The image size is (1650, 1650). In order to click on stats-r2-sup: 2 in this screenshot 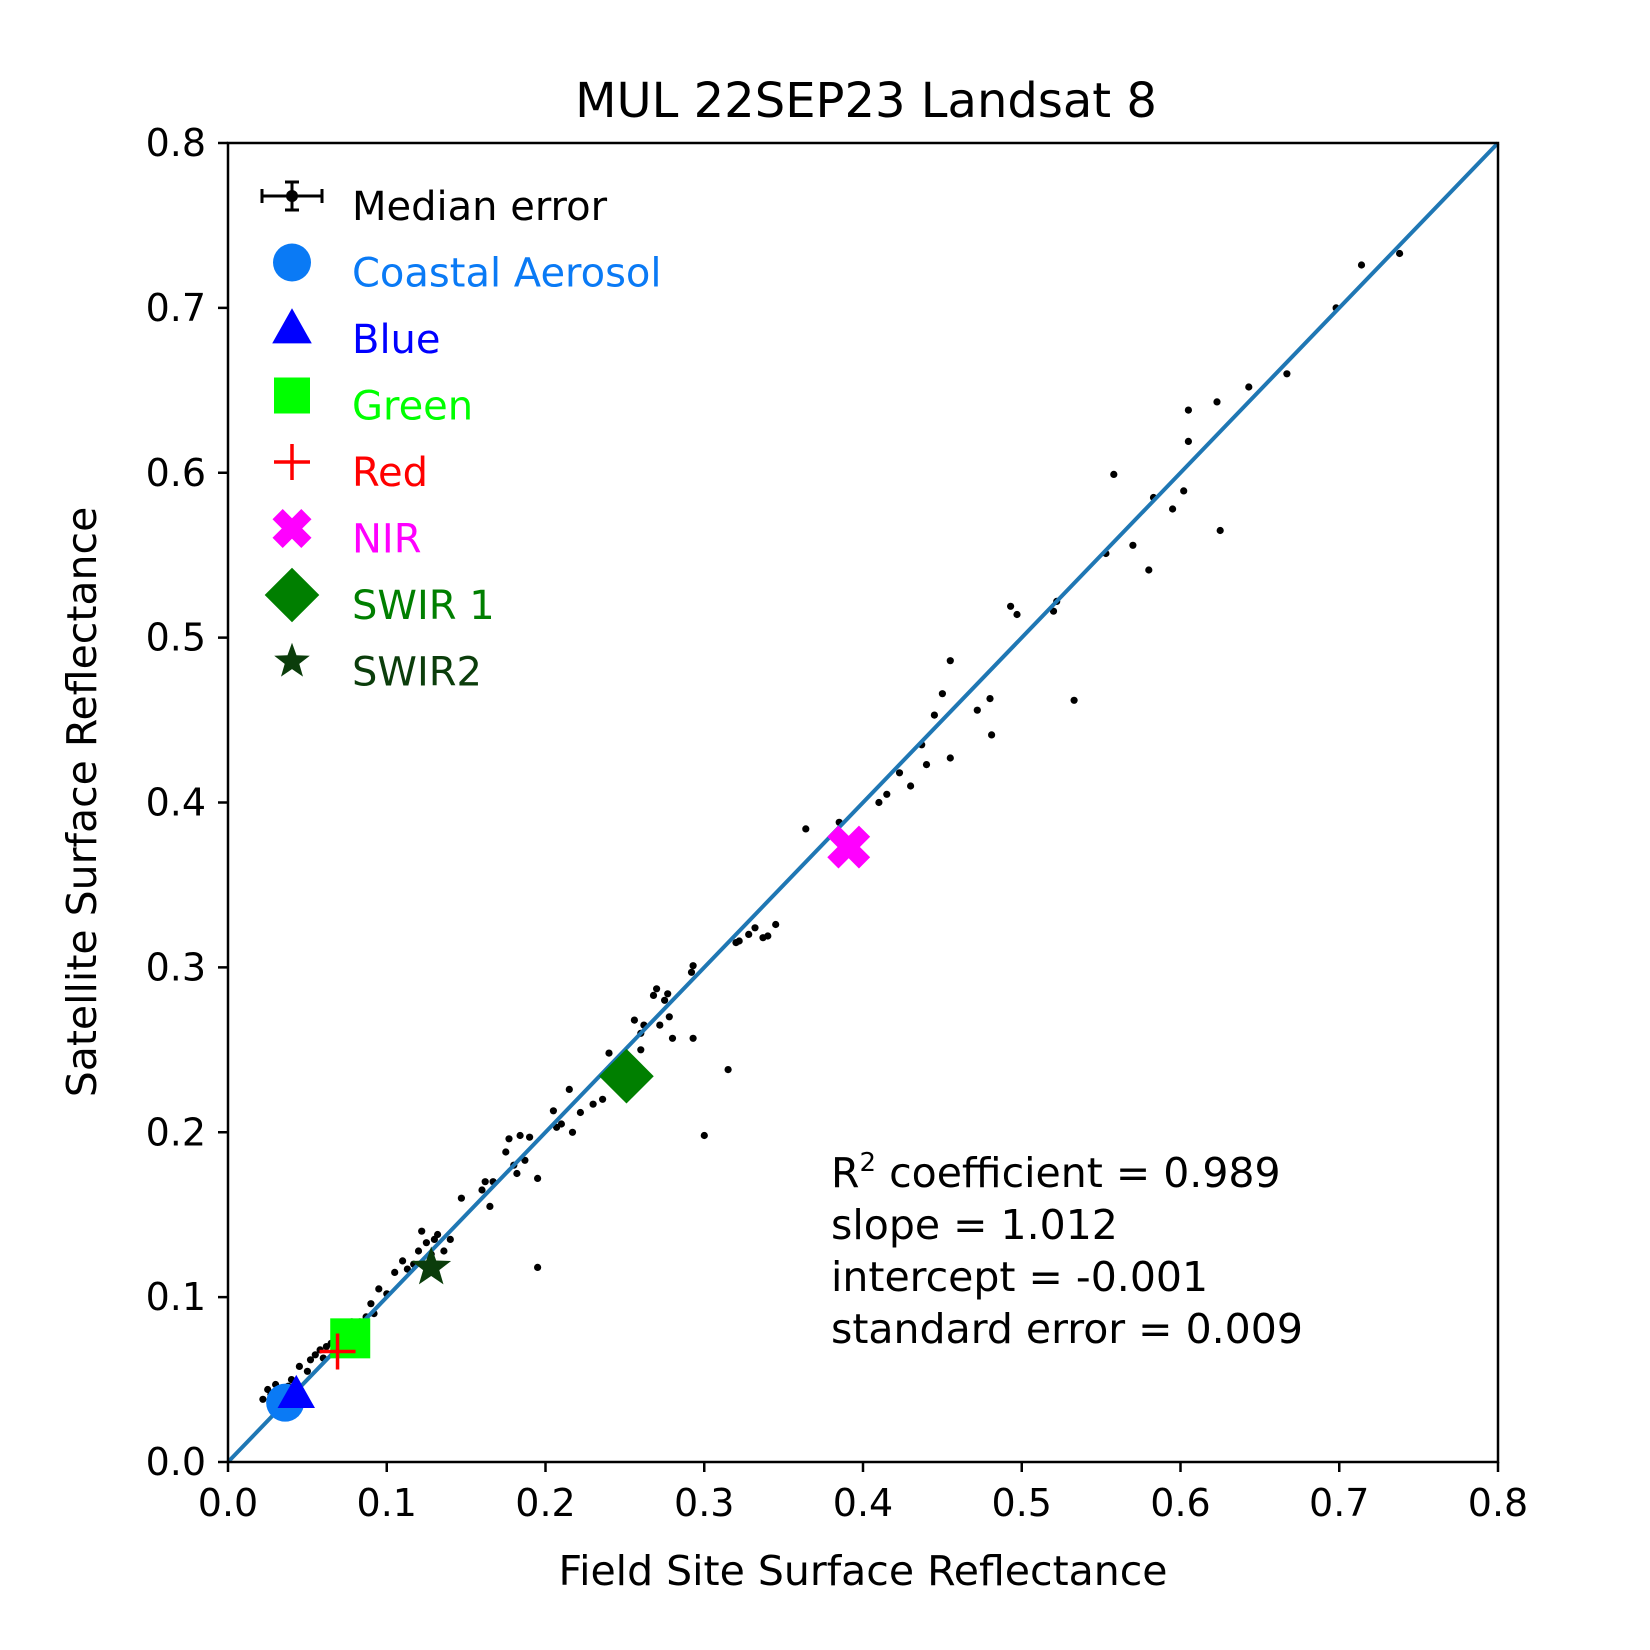, I will do `click(868, 1163)`.